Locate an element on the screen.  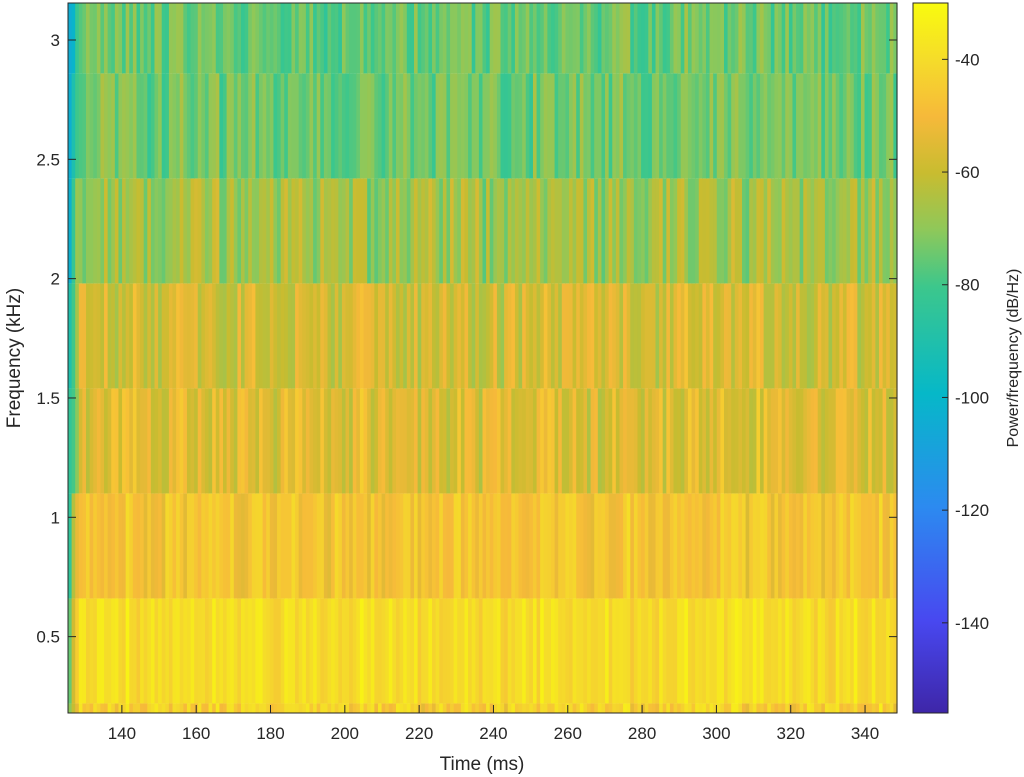
colorbar-tick-label: -100 is located at coordinates (972, 397).